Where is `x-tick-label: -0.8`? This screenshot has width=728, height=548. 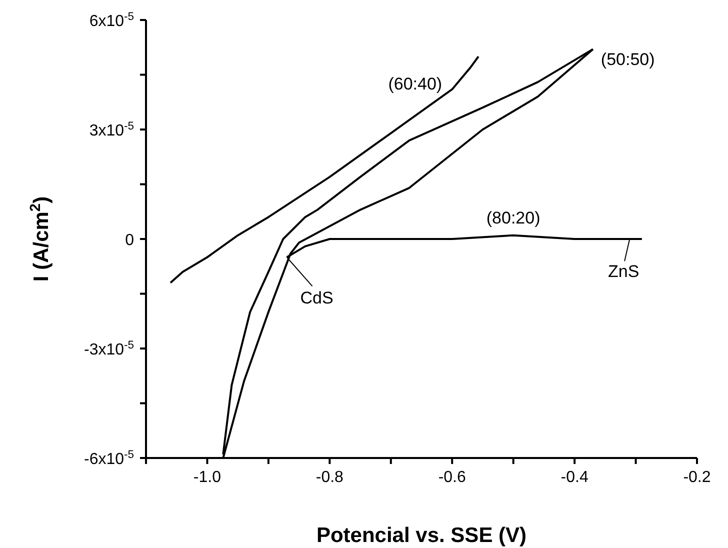 x-tick-label: -0.8 is located at coordinates (330, 477).